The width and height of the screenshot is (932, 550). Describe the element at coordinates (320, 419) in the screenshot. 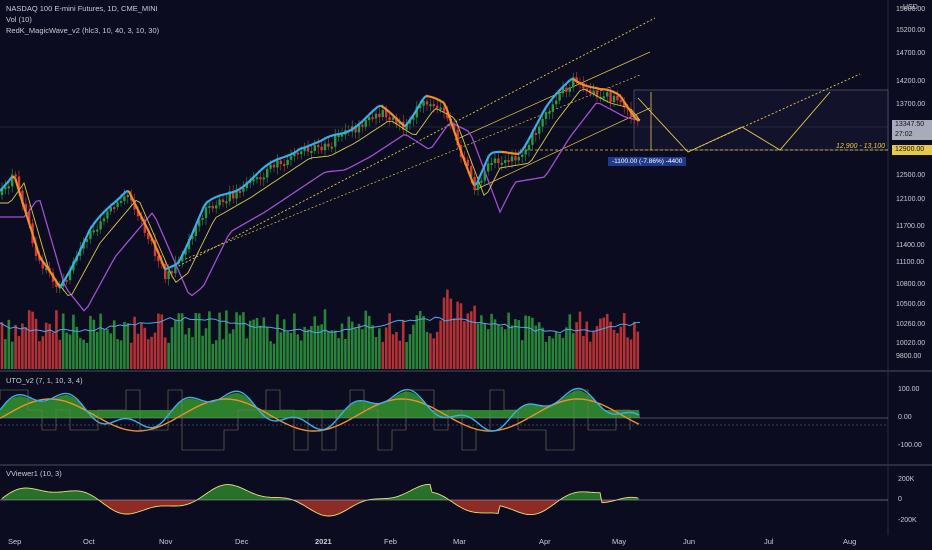

I see `uto-panel` at that location.